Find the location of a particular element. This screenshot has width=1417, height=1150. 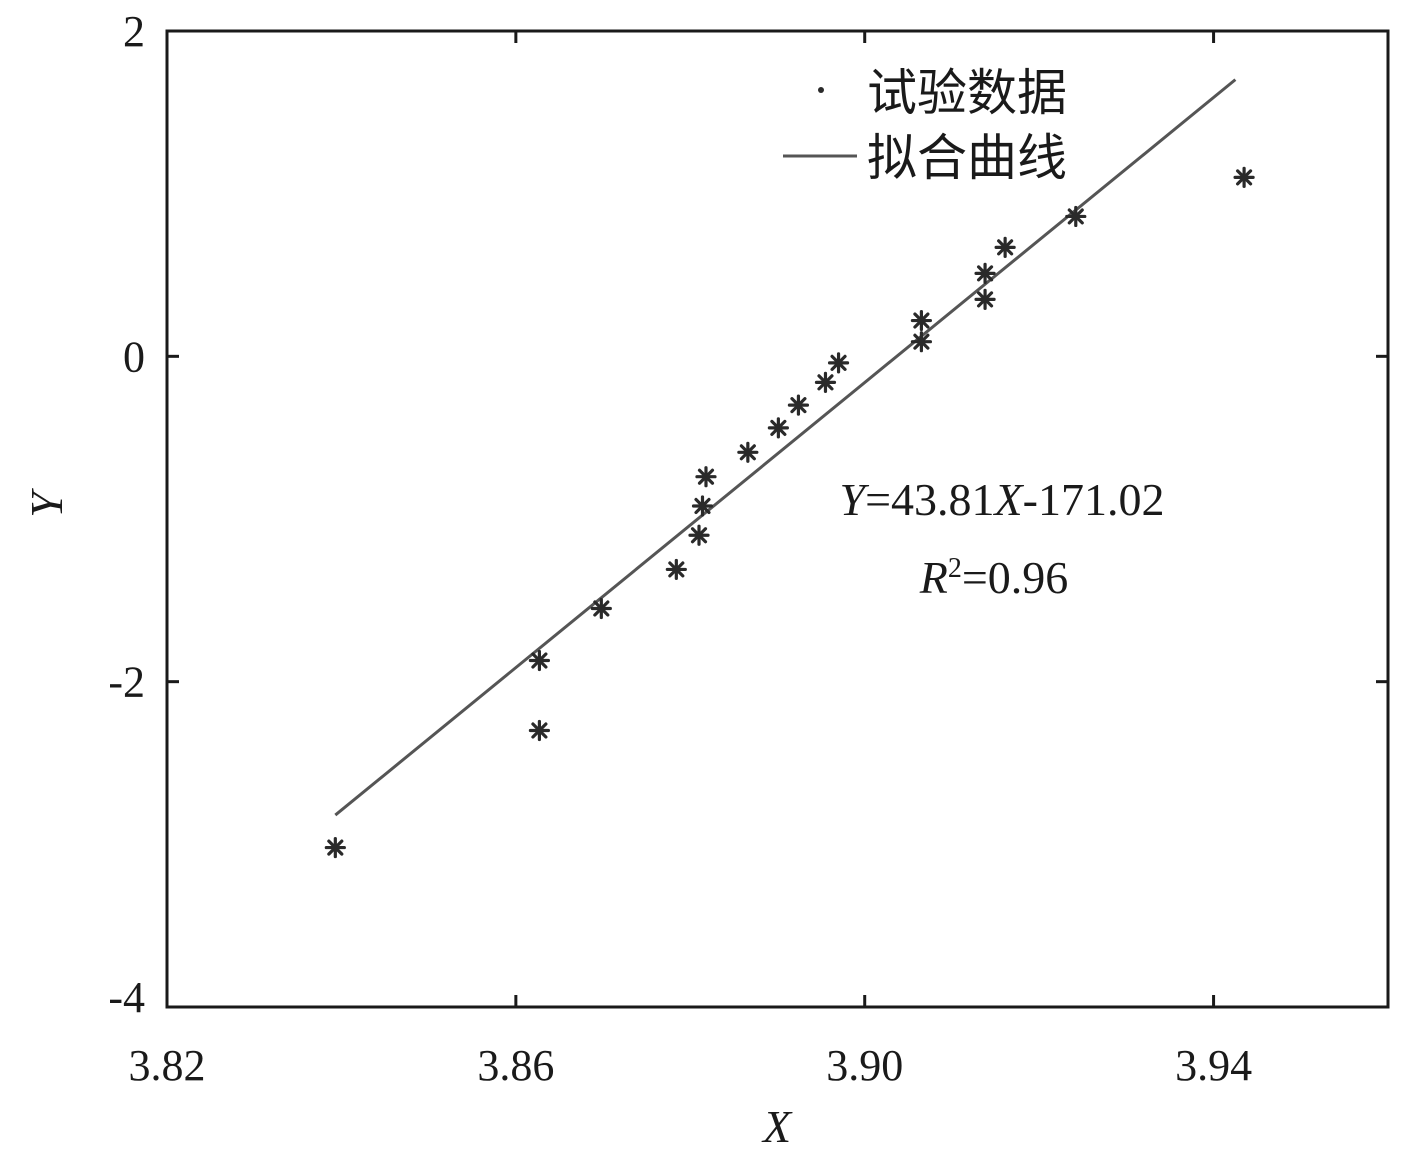

x-tick-label: 3.94 is located at coordinates (1213, 1065).